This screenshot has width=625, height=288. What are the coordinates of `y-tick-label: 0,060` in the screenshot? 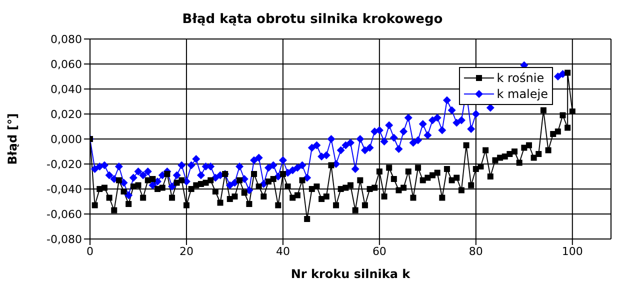 It's located at (66, 64).